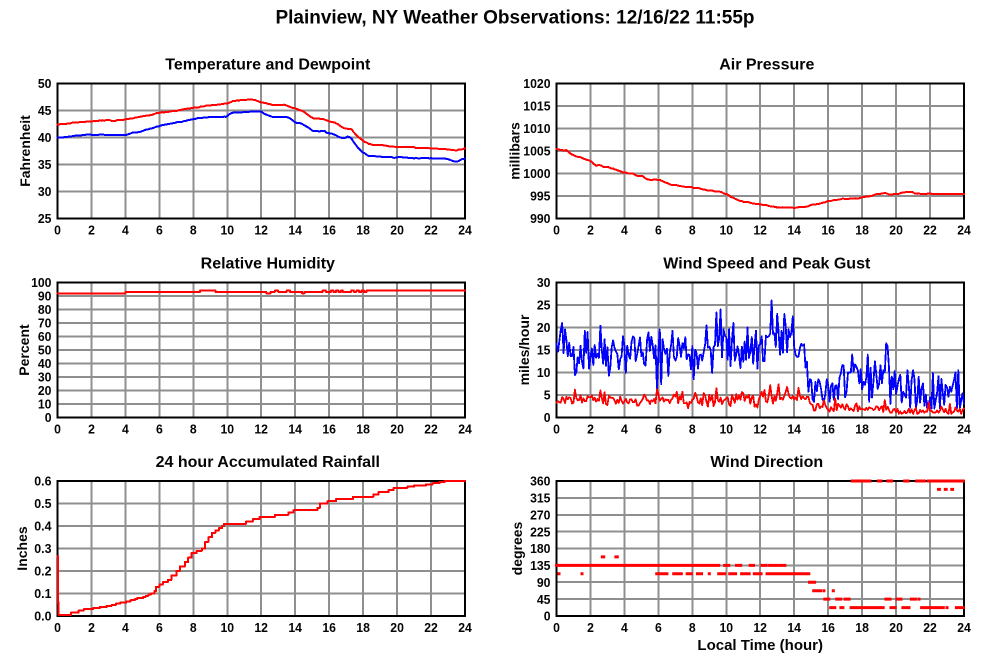 This screenshot has height=660, width=1000. What do you see at coordinates (524, 349) in the screenshot?
I see `svg-text: miles/hour` at bounding box center [524, 349].